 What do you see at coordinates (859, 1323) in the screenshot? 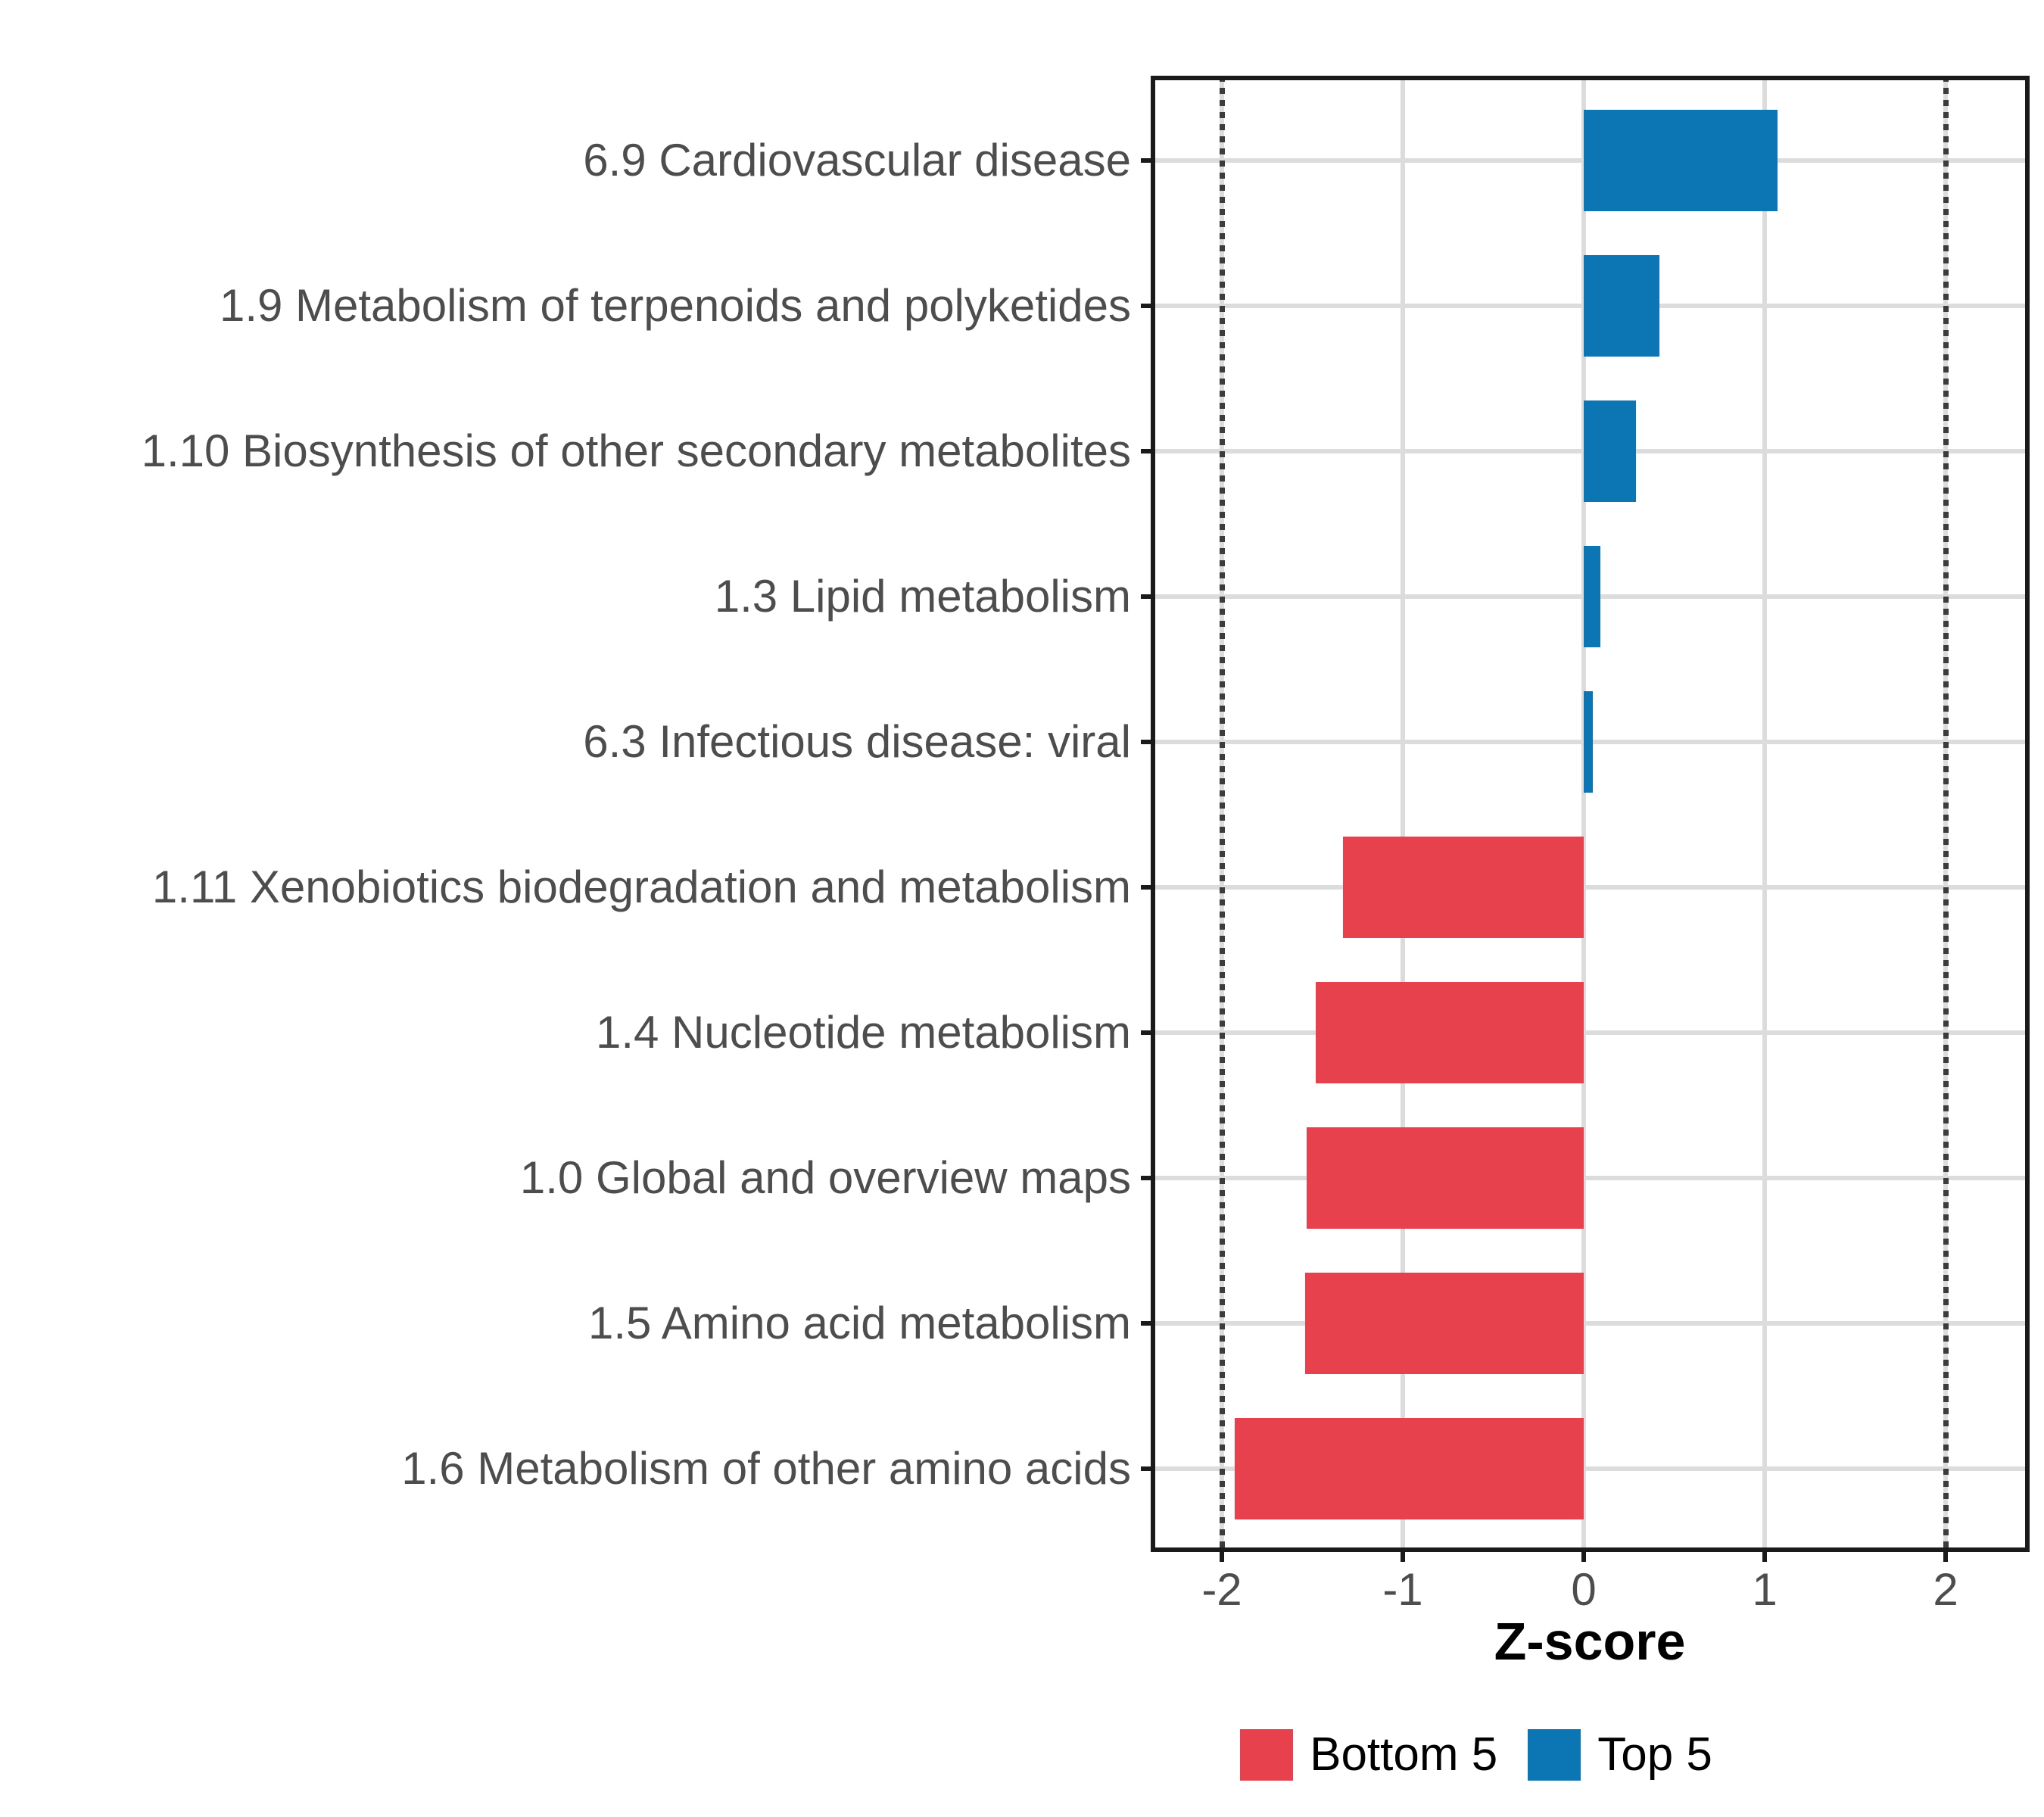
I see `category-label: 1.5 Amino acid metabolism` at bounding box center [859, 1323].